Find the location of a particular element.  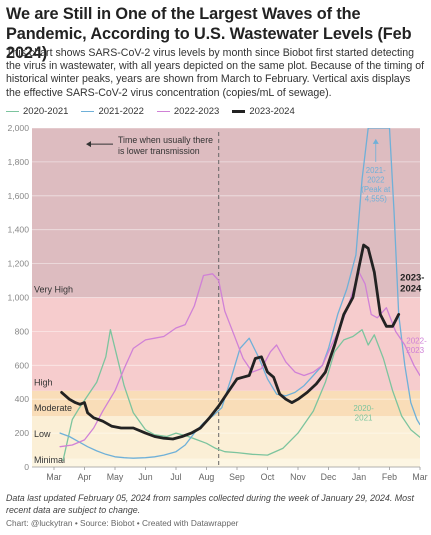

y-tick-label: 0 is located at coordinates (26, 467).